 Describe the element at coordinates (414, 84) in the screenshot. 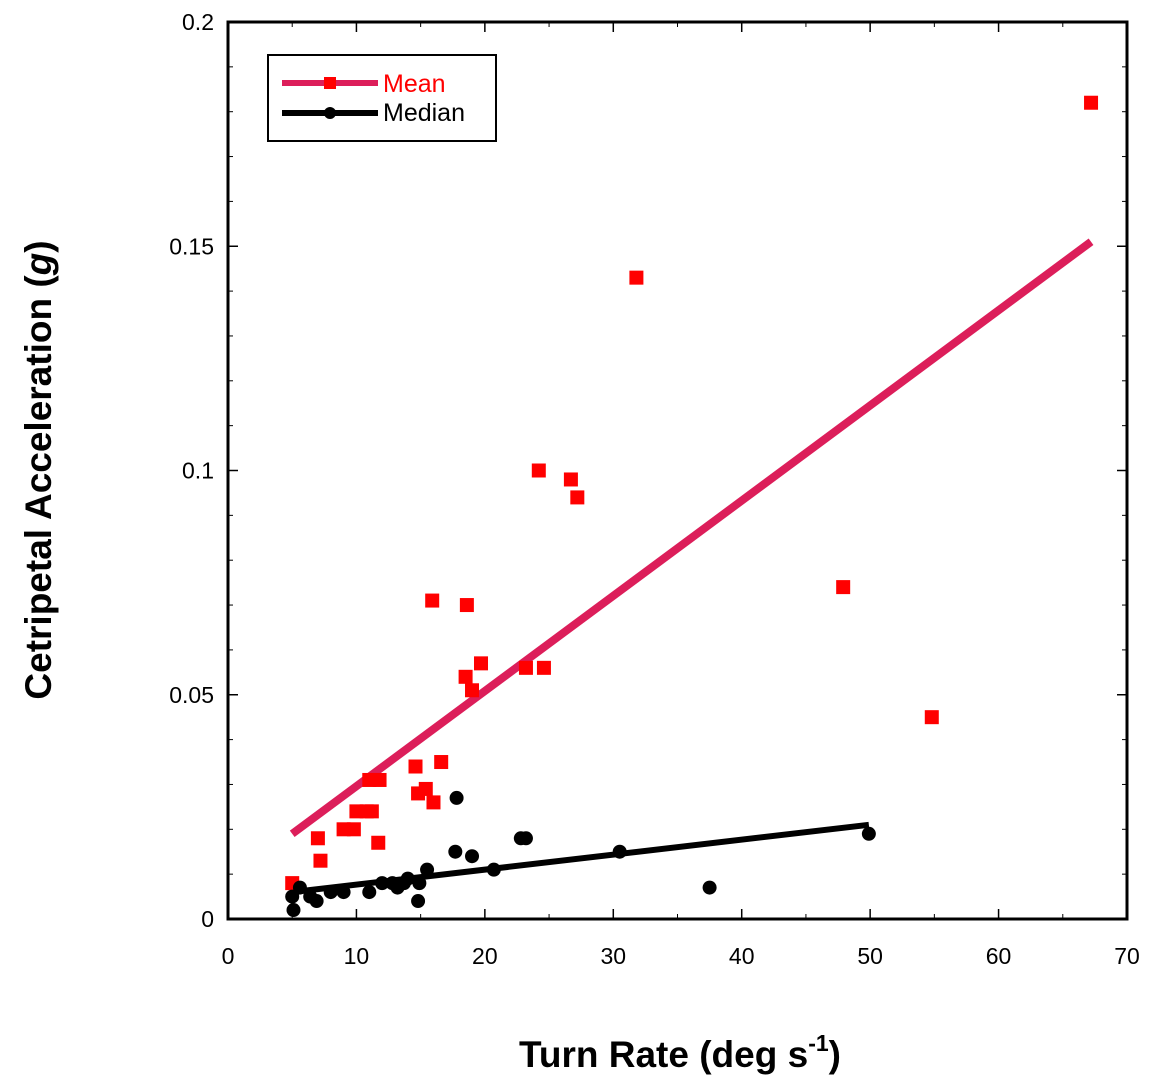

I see `legend-mean-label: Mean` at that location.